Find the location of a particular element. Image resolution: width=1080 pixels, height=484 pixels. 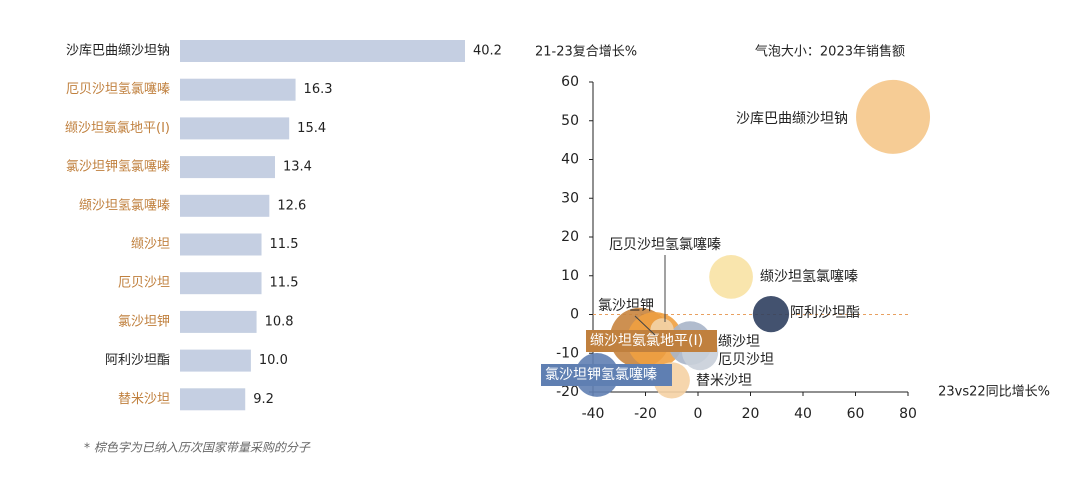

bar-label: 缬沙坦氢氯噻嗪 is located at coordinates (124, 205).